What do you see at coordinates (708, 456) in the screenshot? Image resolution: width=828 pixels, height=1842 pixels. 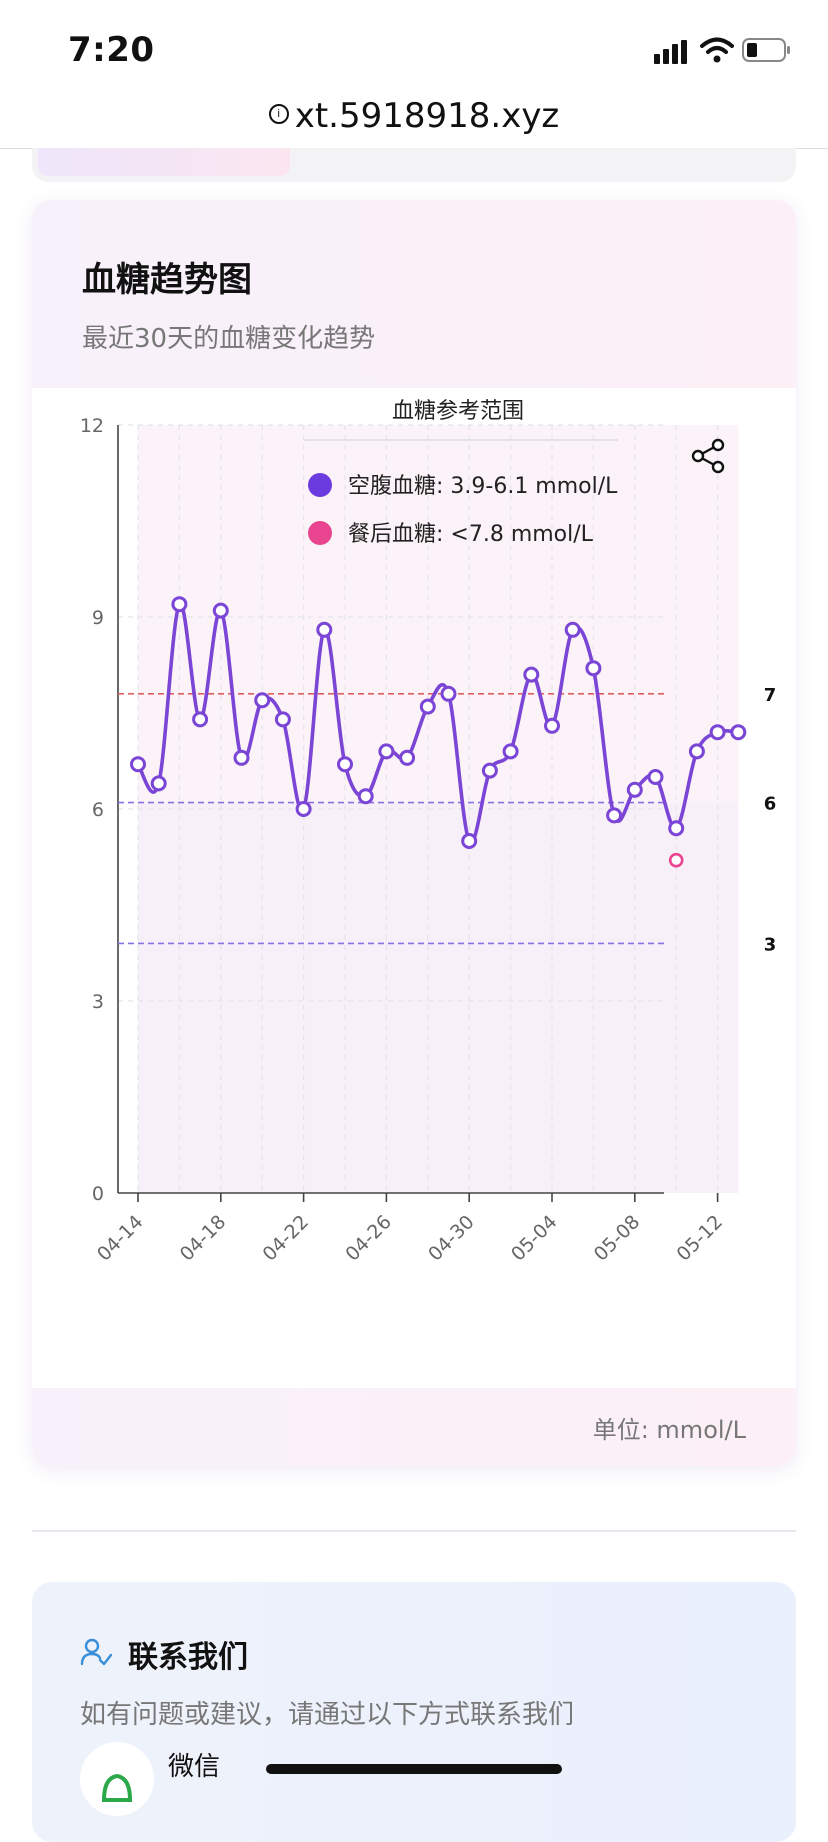 I see `share-icon` at bounding box center [708, 456].